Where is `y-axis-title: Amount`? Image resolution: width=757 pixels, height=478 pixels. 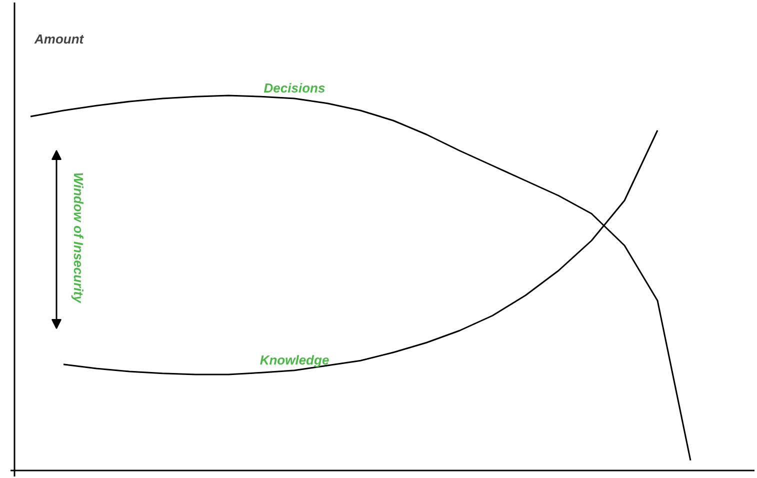
y-axis-title: Amount is located at coordinates (59, 39).